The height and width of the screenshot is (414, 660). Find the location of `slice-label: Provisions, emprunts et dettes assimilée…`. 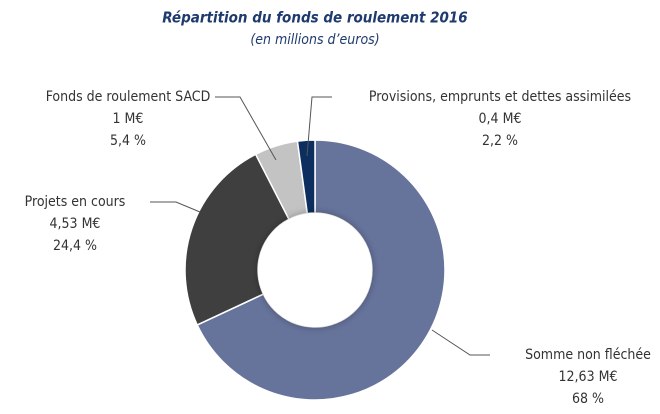

slice-label: Provisions, emprunts et dettes assimilée… is located at coordinates (500, 97).